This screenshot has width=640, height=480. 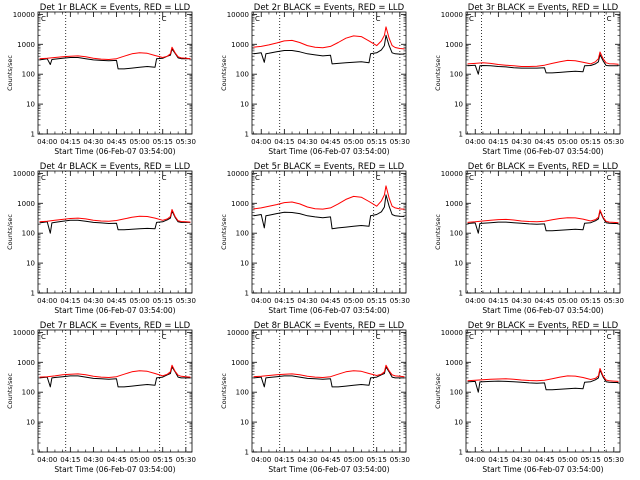 What do you see at coordinates (115, 8) in the screenshot?
I see `chart-title: Det 1r BLACK = Events, RED = LLD` at bounding box center [115, 8].